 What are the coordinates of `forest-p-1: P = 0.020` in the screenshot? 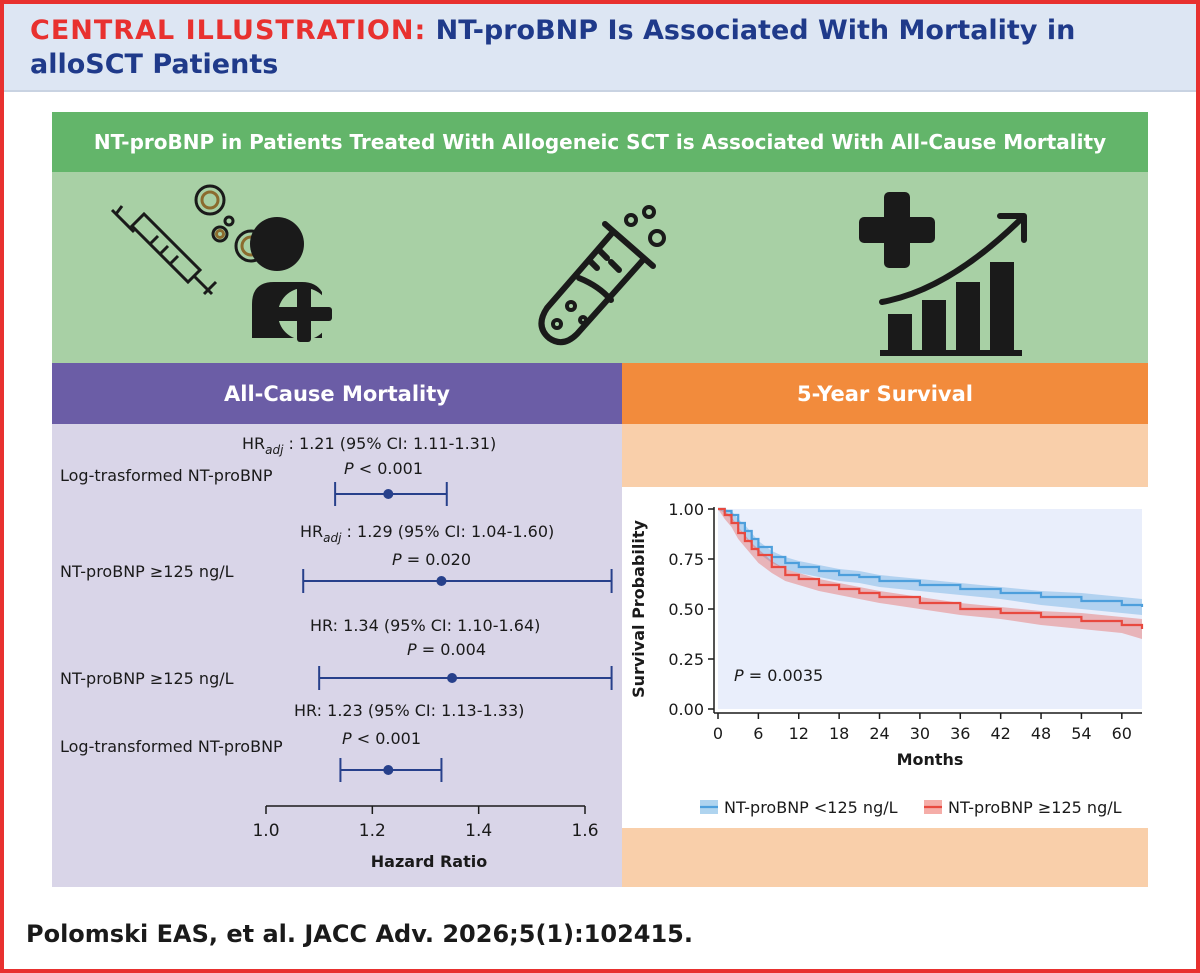 It's located at (431, 559).